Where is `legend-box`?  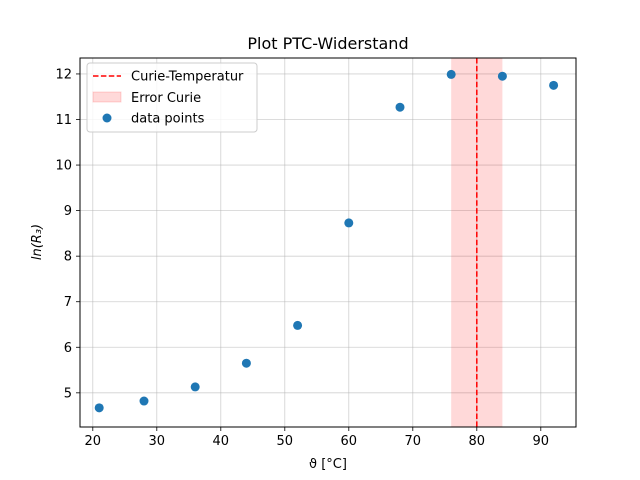
legend-box is located at coordinates (172, 97).